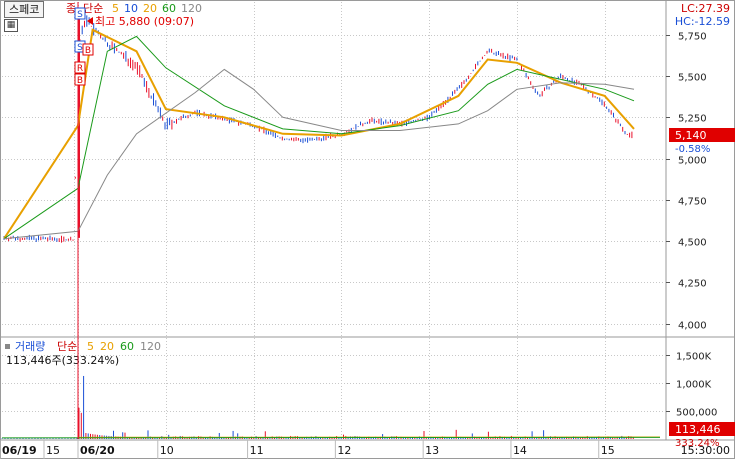 The image size is (735, 459). Describe the element at coordinates (62, 360) in the screenshot. I see `volume-value-text: 113,446주(333.24%)` at that location.